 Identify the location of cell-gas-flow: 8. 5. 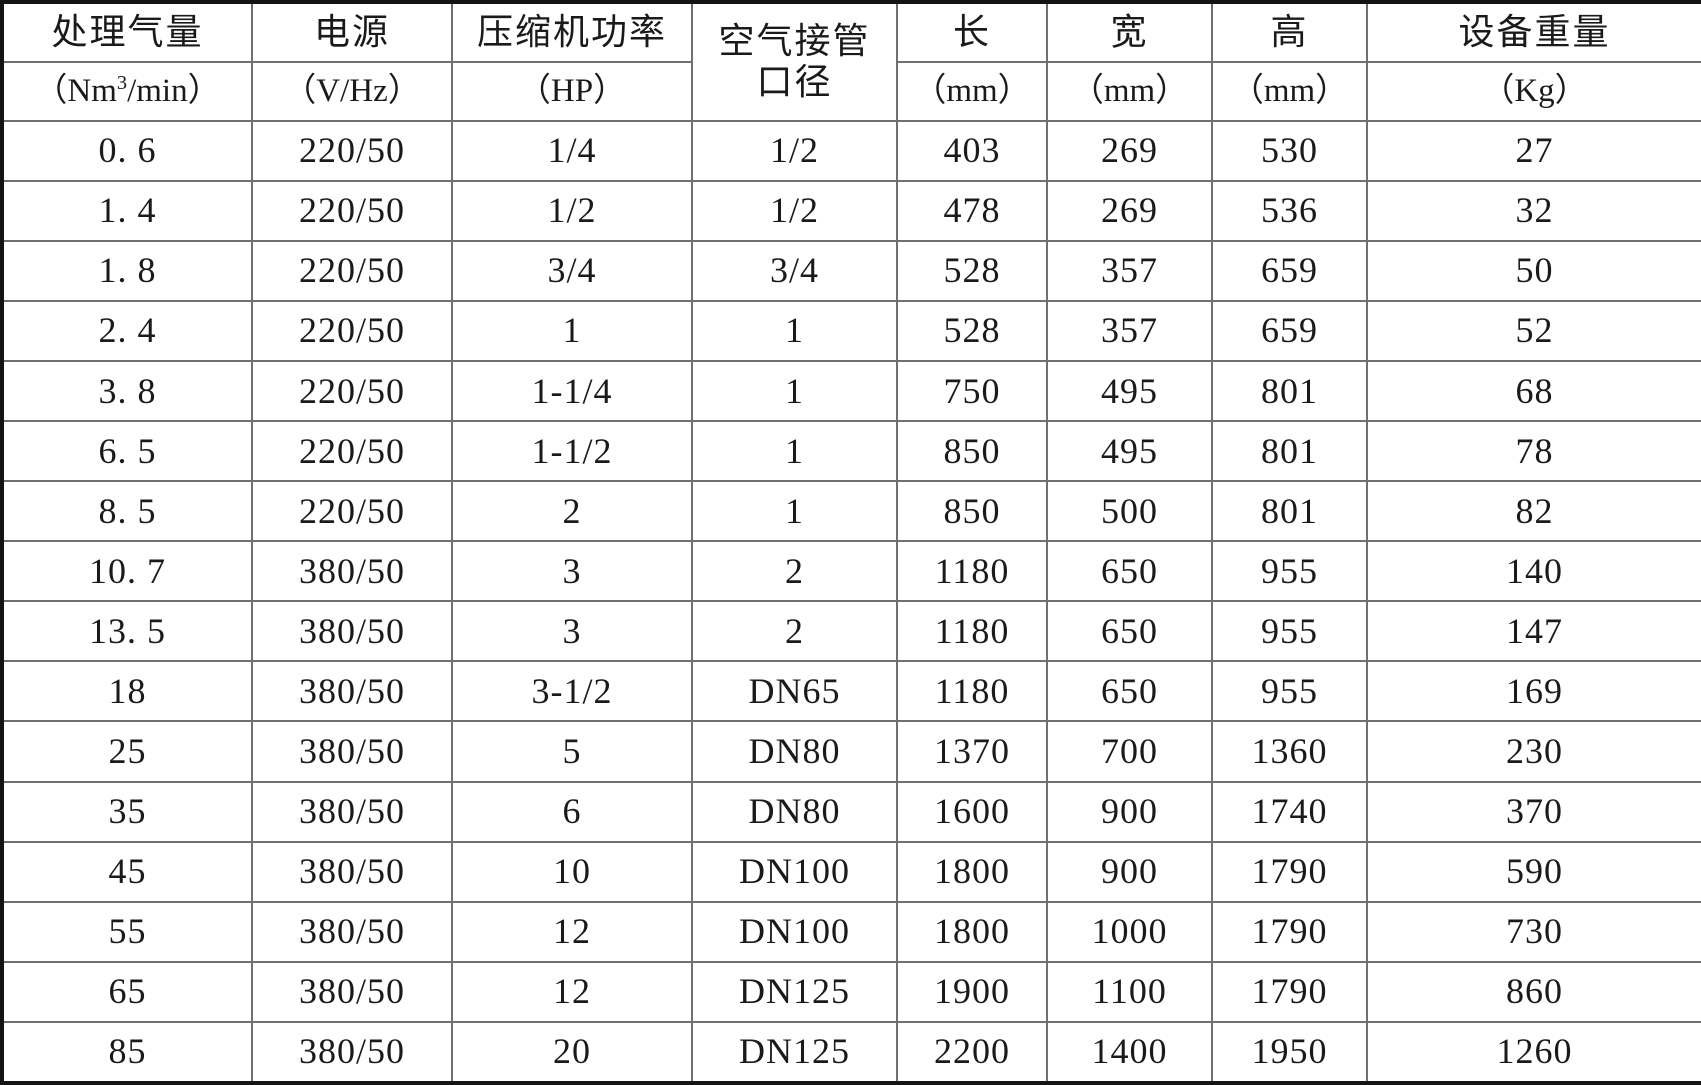
(127, 511).